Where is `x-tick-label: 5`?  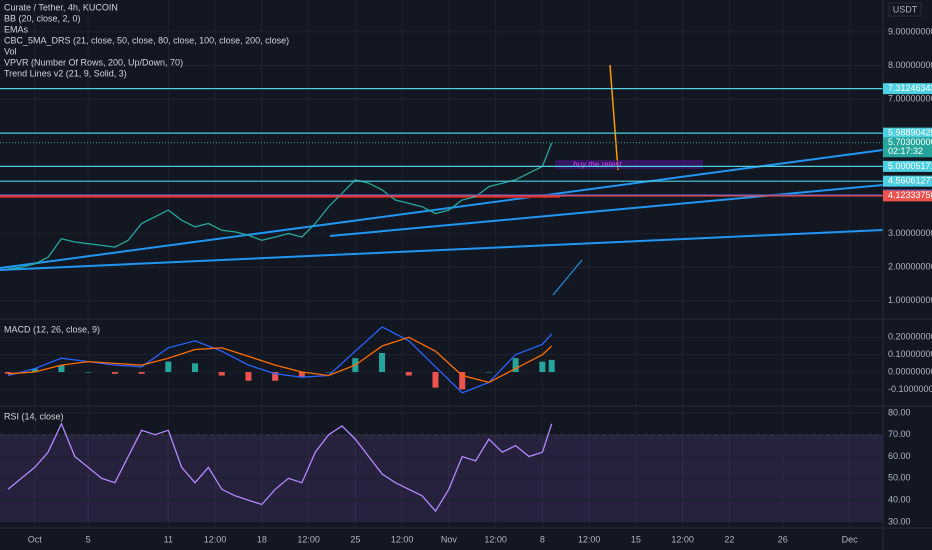
x-tick-label: 5 is located at coordinates (88, 539).